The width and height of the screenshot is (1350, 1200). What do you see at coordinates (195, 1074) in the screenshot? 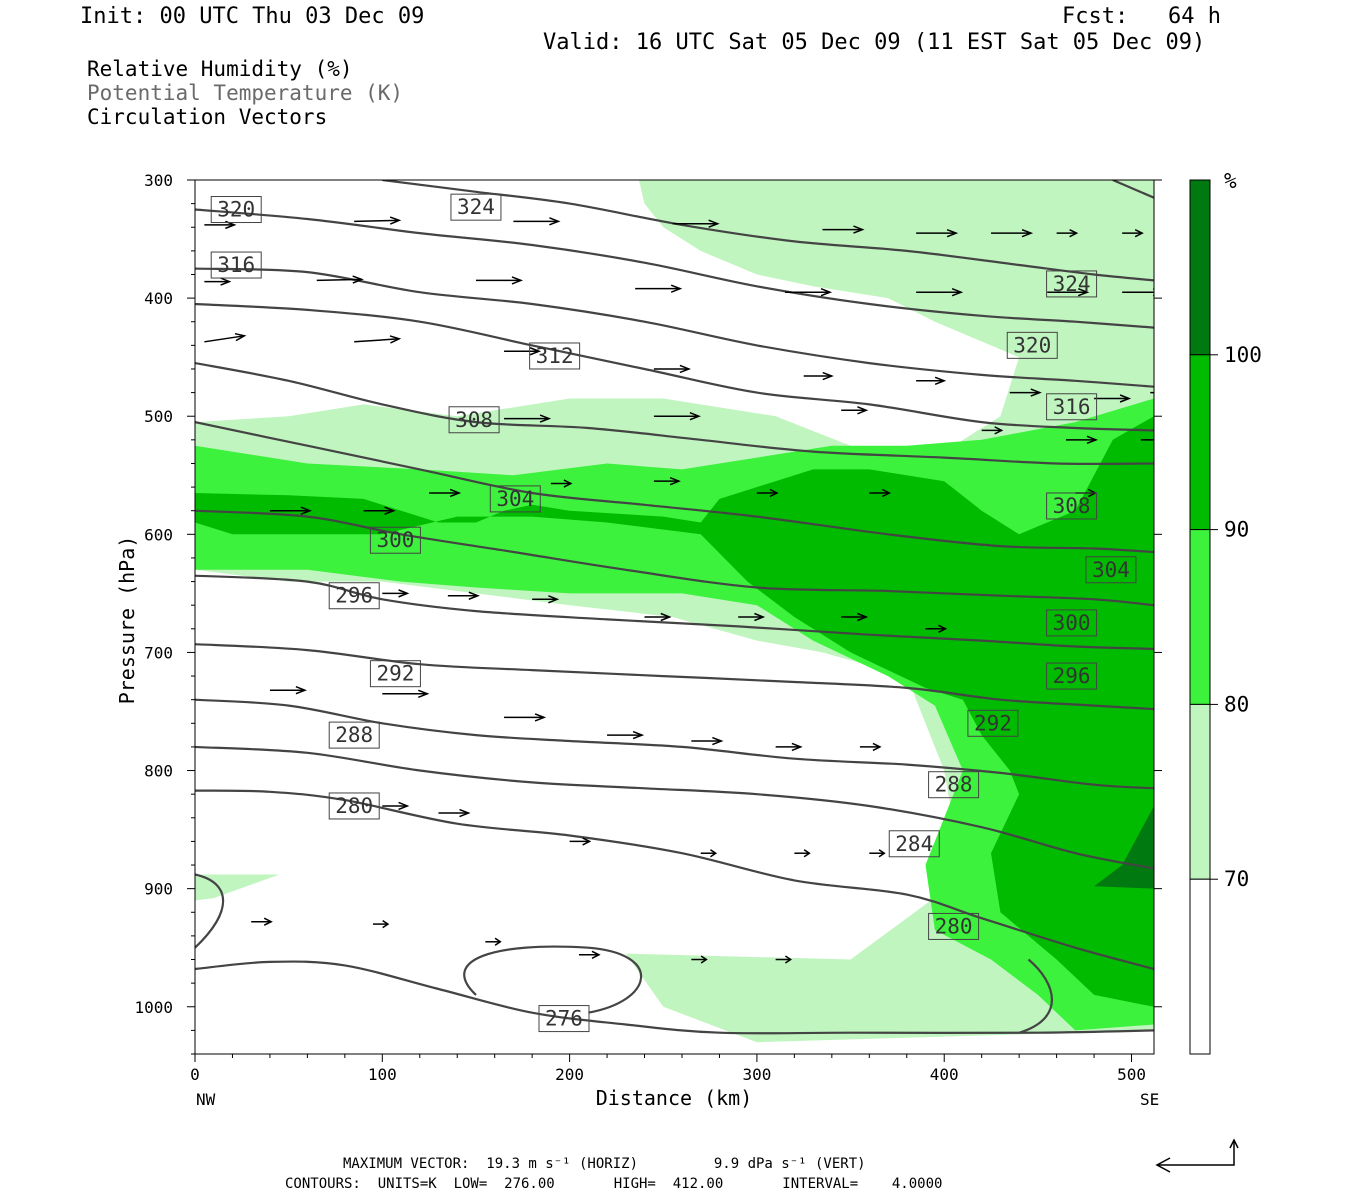
I see `x-tick-label: 0` at bounding box center [195, 1074].